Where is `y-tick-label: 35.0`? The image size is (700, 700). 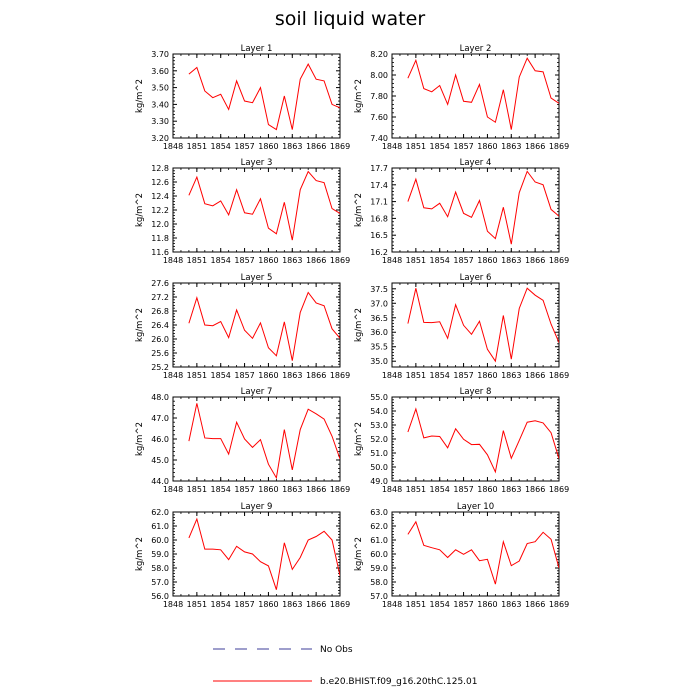 y-tick-label: 35.0 is located at coordinates (379, 361).